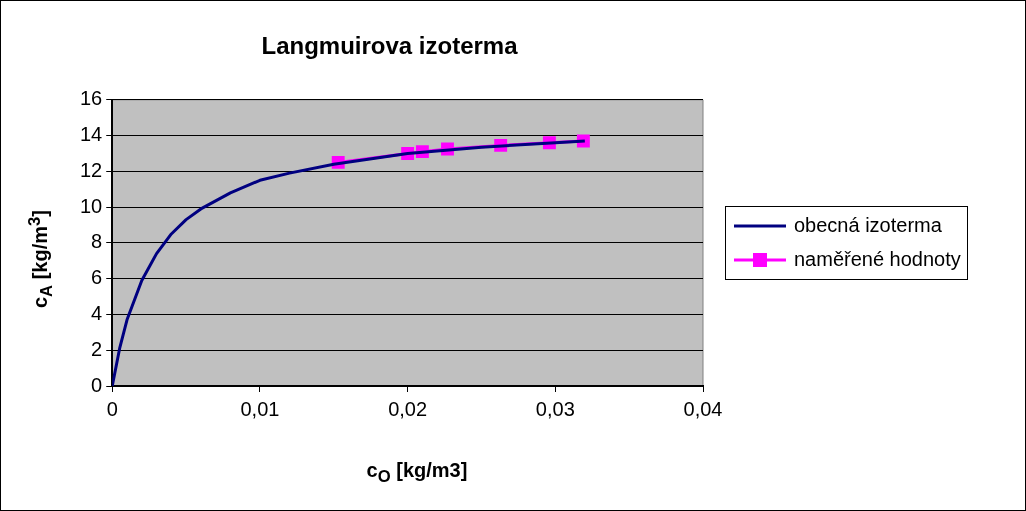 This screenshot has height=511, width=1026. Describe the element at coordinates (91, 134) in the screenshot. I see `y-tick-label: 14` at that location.